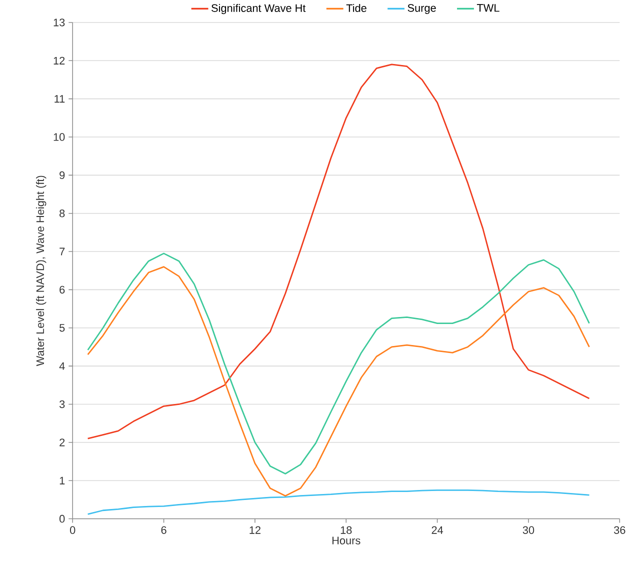 The image size is (629, 571). I want to click on legend-label: TWL, so click(488, 8).